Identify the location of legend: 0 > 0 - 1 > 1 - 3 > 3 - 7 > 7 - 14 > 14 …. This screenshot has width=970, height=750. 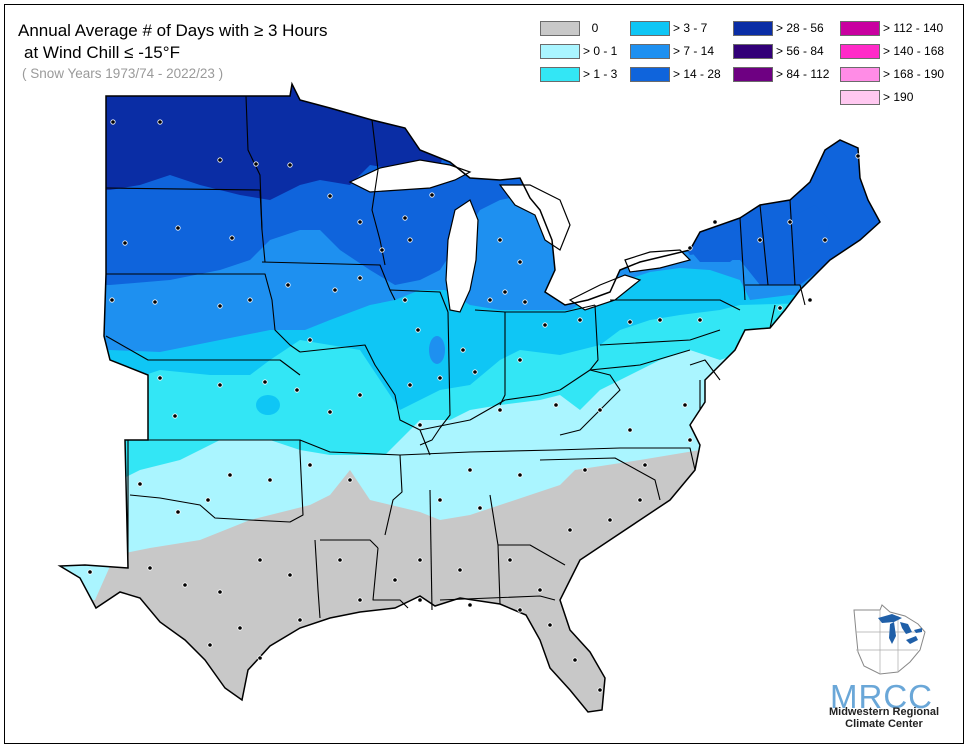
(745, 68).